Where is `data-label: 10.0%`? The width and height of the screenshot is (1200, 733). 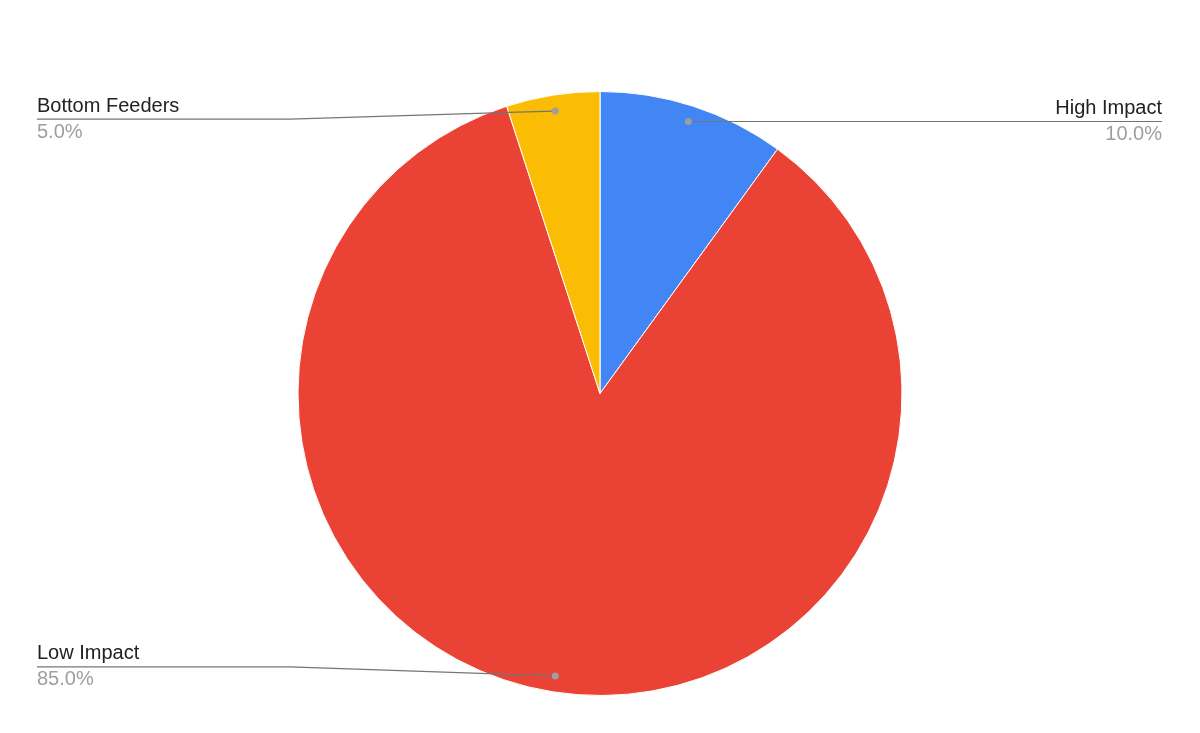 data-label: 10.0% is located at coordinates (1134, 133).